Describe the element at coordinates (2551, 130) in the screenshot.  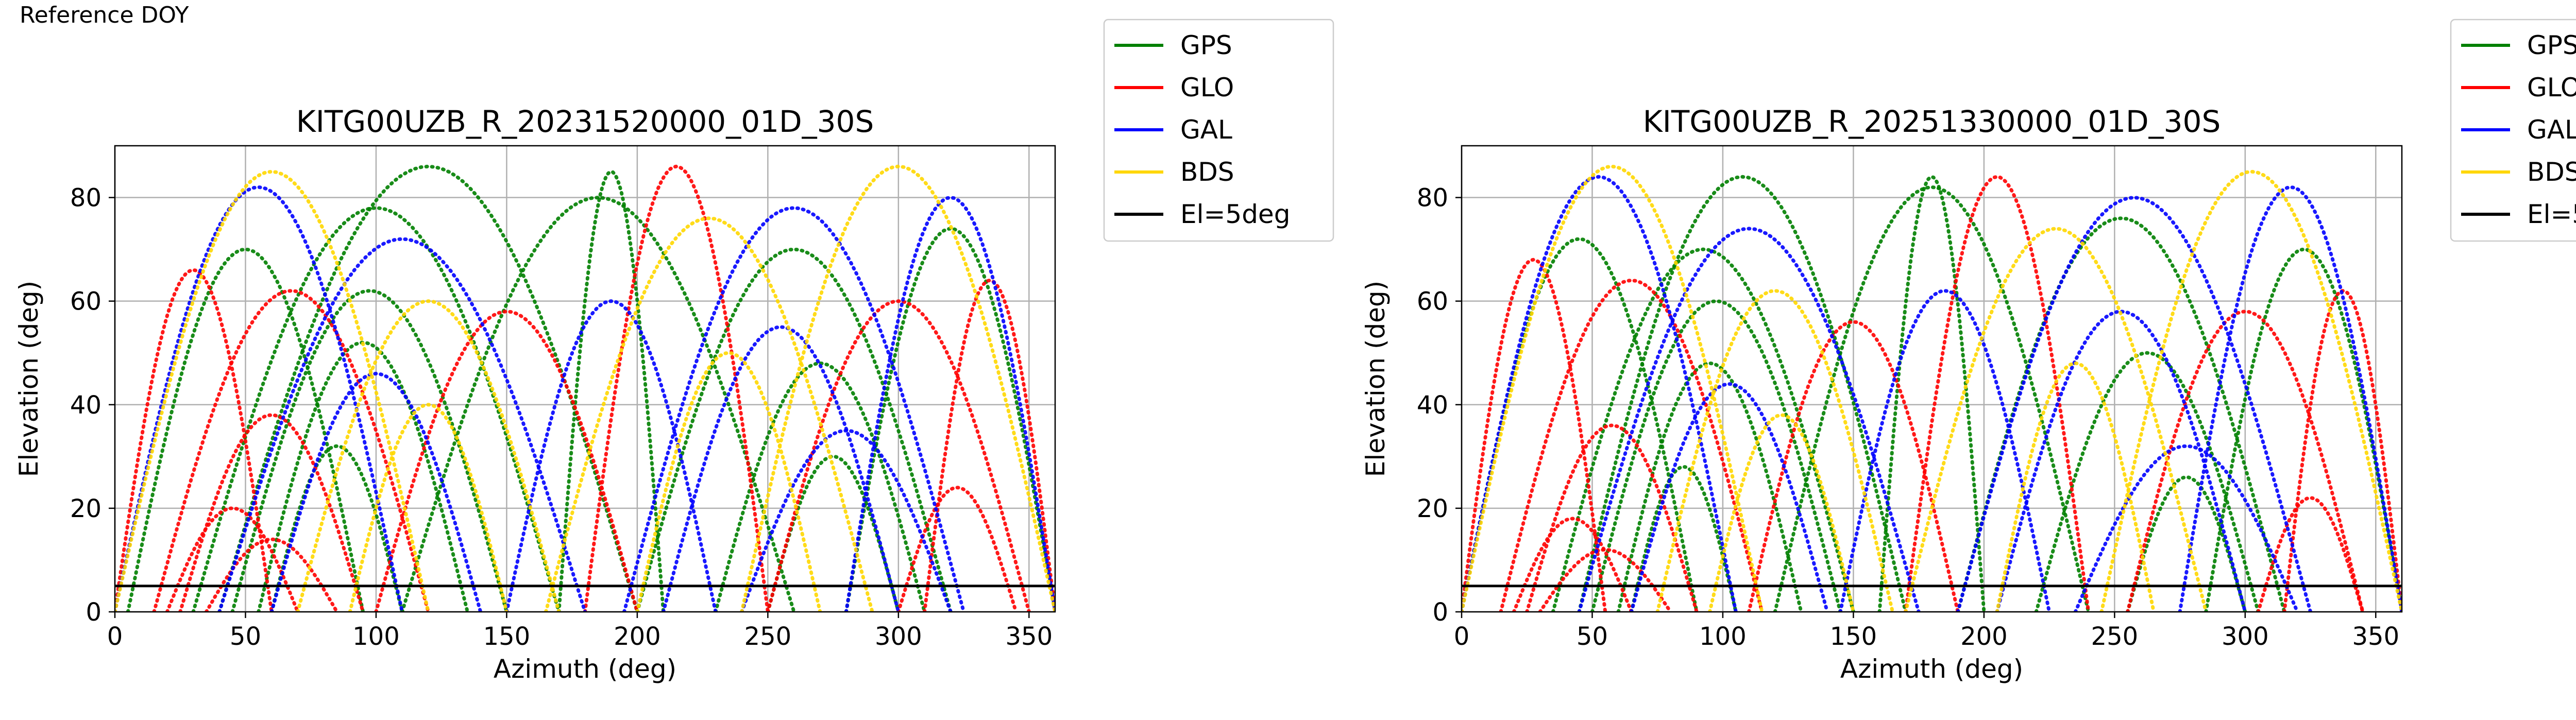
I see `legend-label: GAL` at that location.